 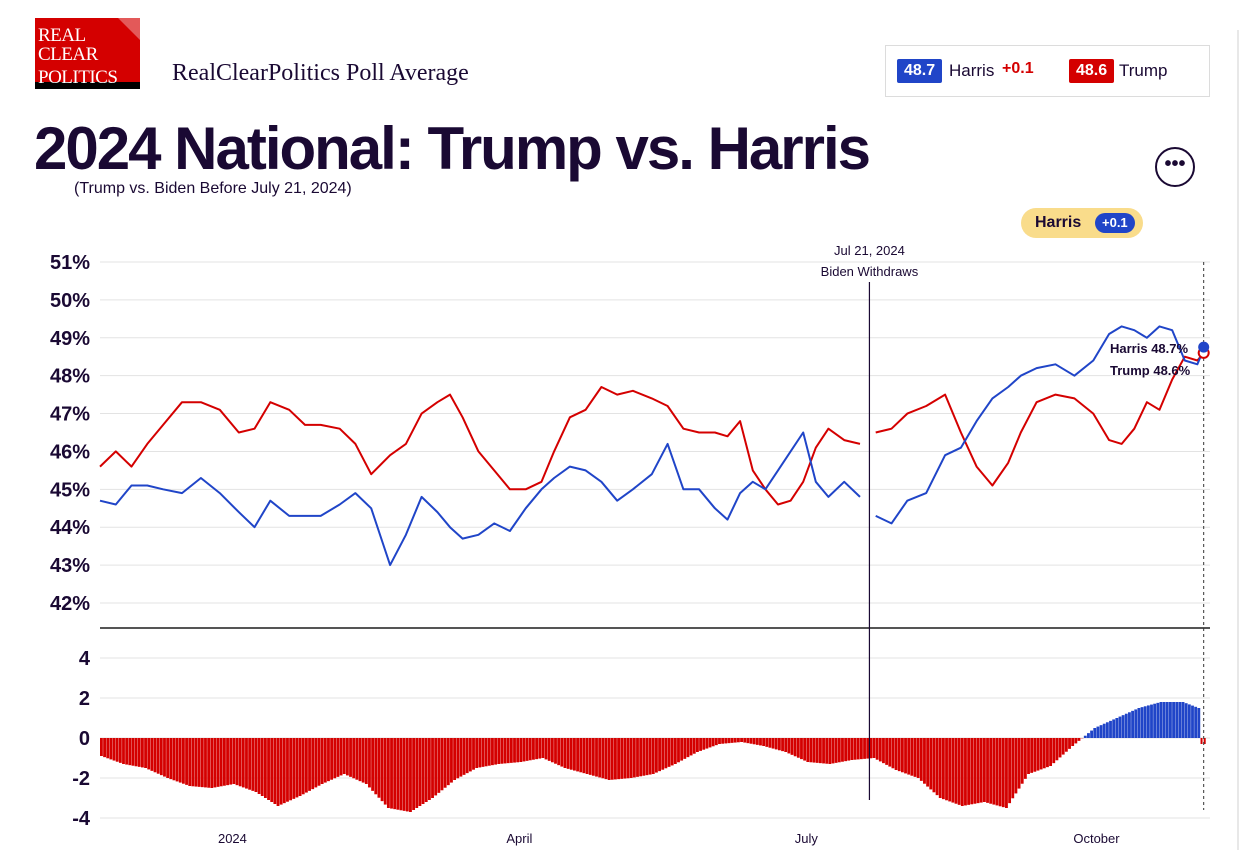 What do you see at coordinates (1058, 222) in the screenshot?
I see `leader-name: Harris` at bounding box center [1058, 222].